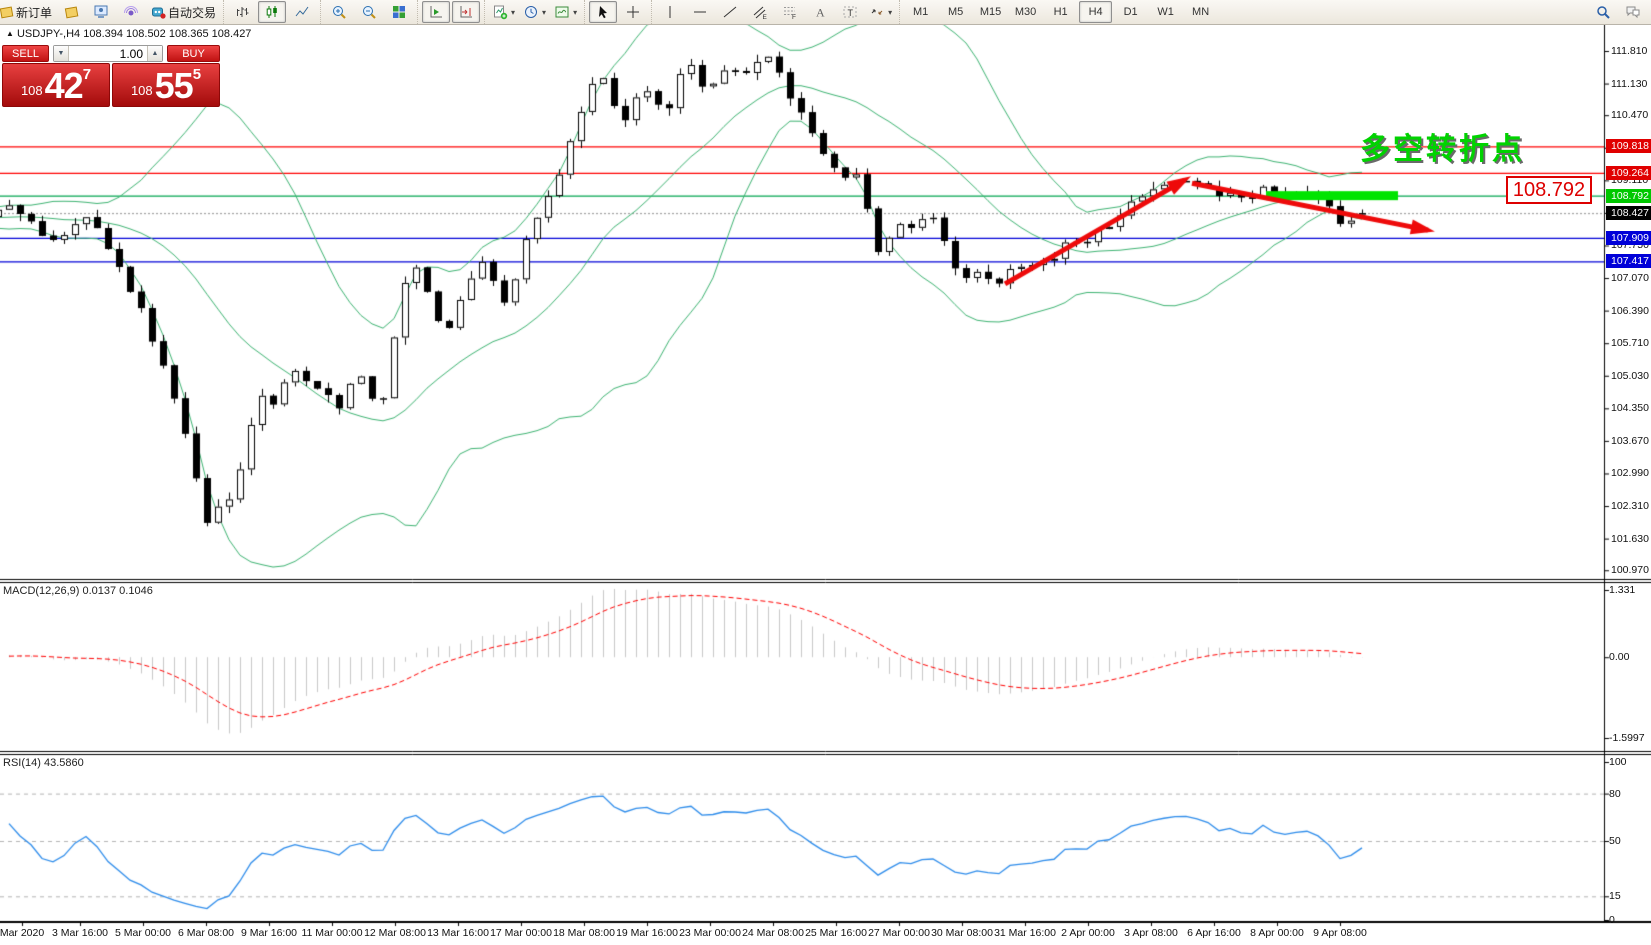 The width and height of the screenshot is (1651, 945). Describe the element at coordinates (56, 85) in the screenshot. I see `sell-price-button: 108 42 7` at that location.